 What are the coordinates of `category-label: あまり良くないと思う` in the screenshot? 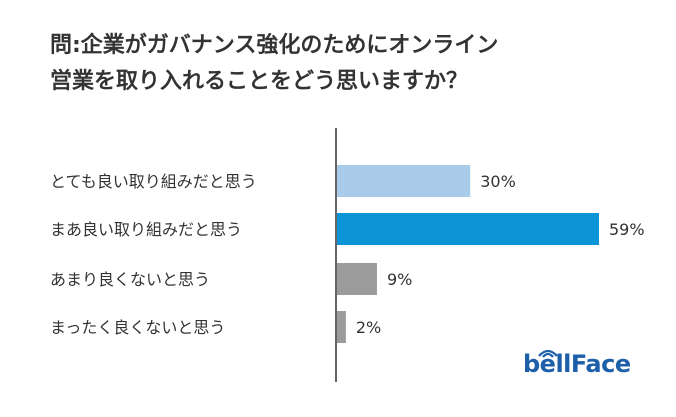 It's located at (130, 279).